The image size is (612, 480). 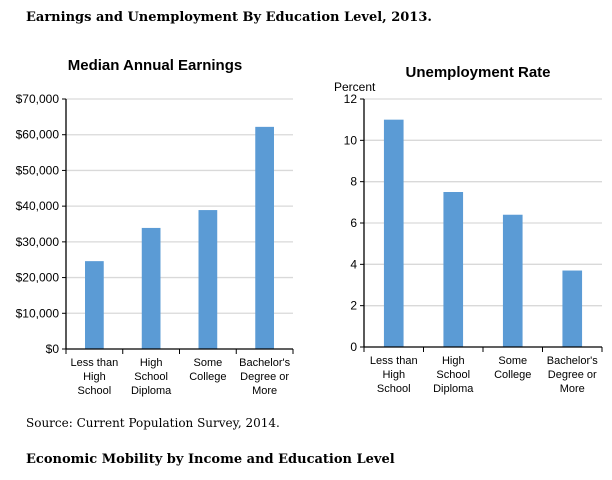 What do you see at coordinates (38, 206) in the screenshot?
I see `y-tick-label: $40,000` at bounding box center [38, 206].